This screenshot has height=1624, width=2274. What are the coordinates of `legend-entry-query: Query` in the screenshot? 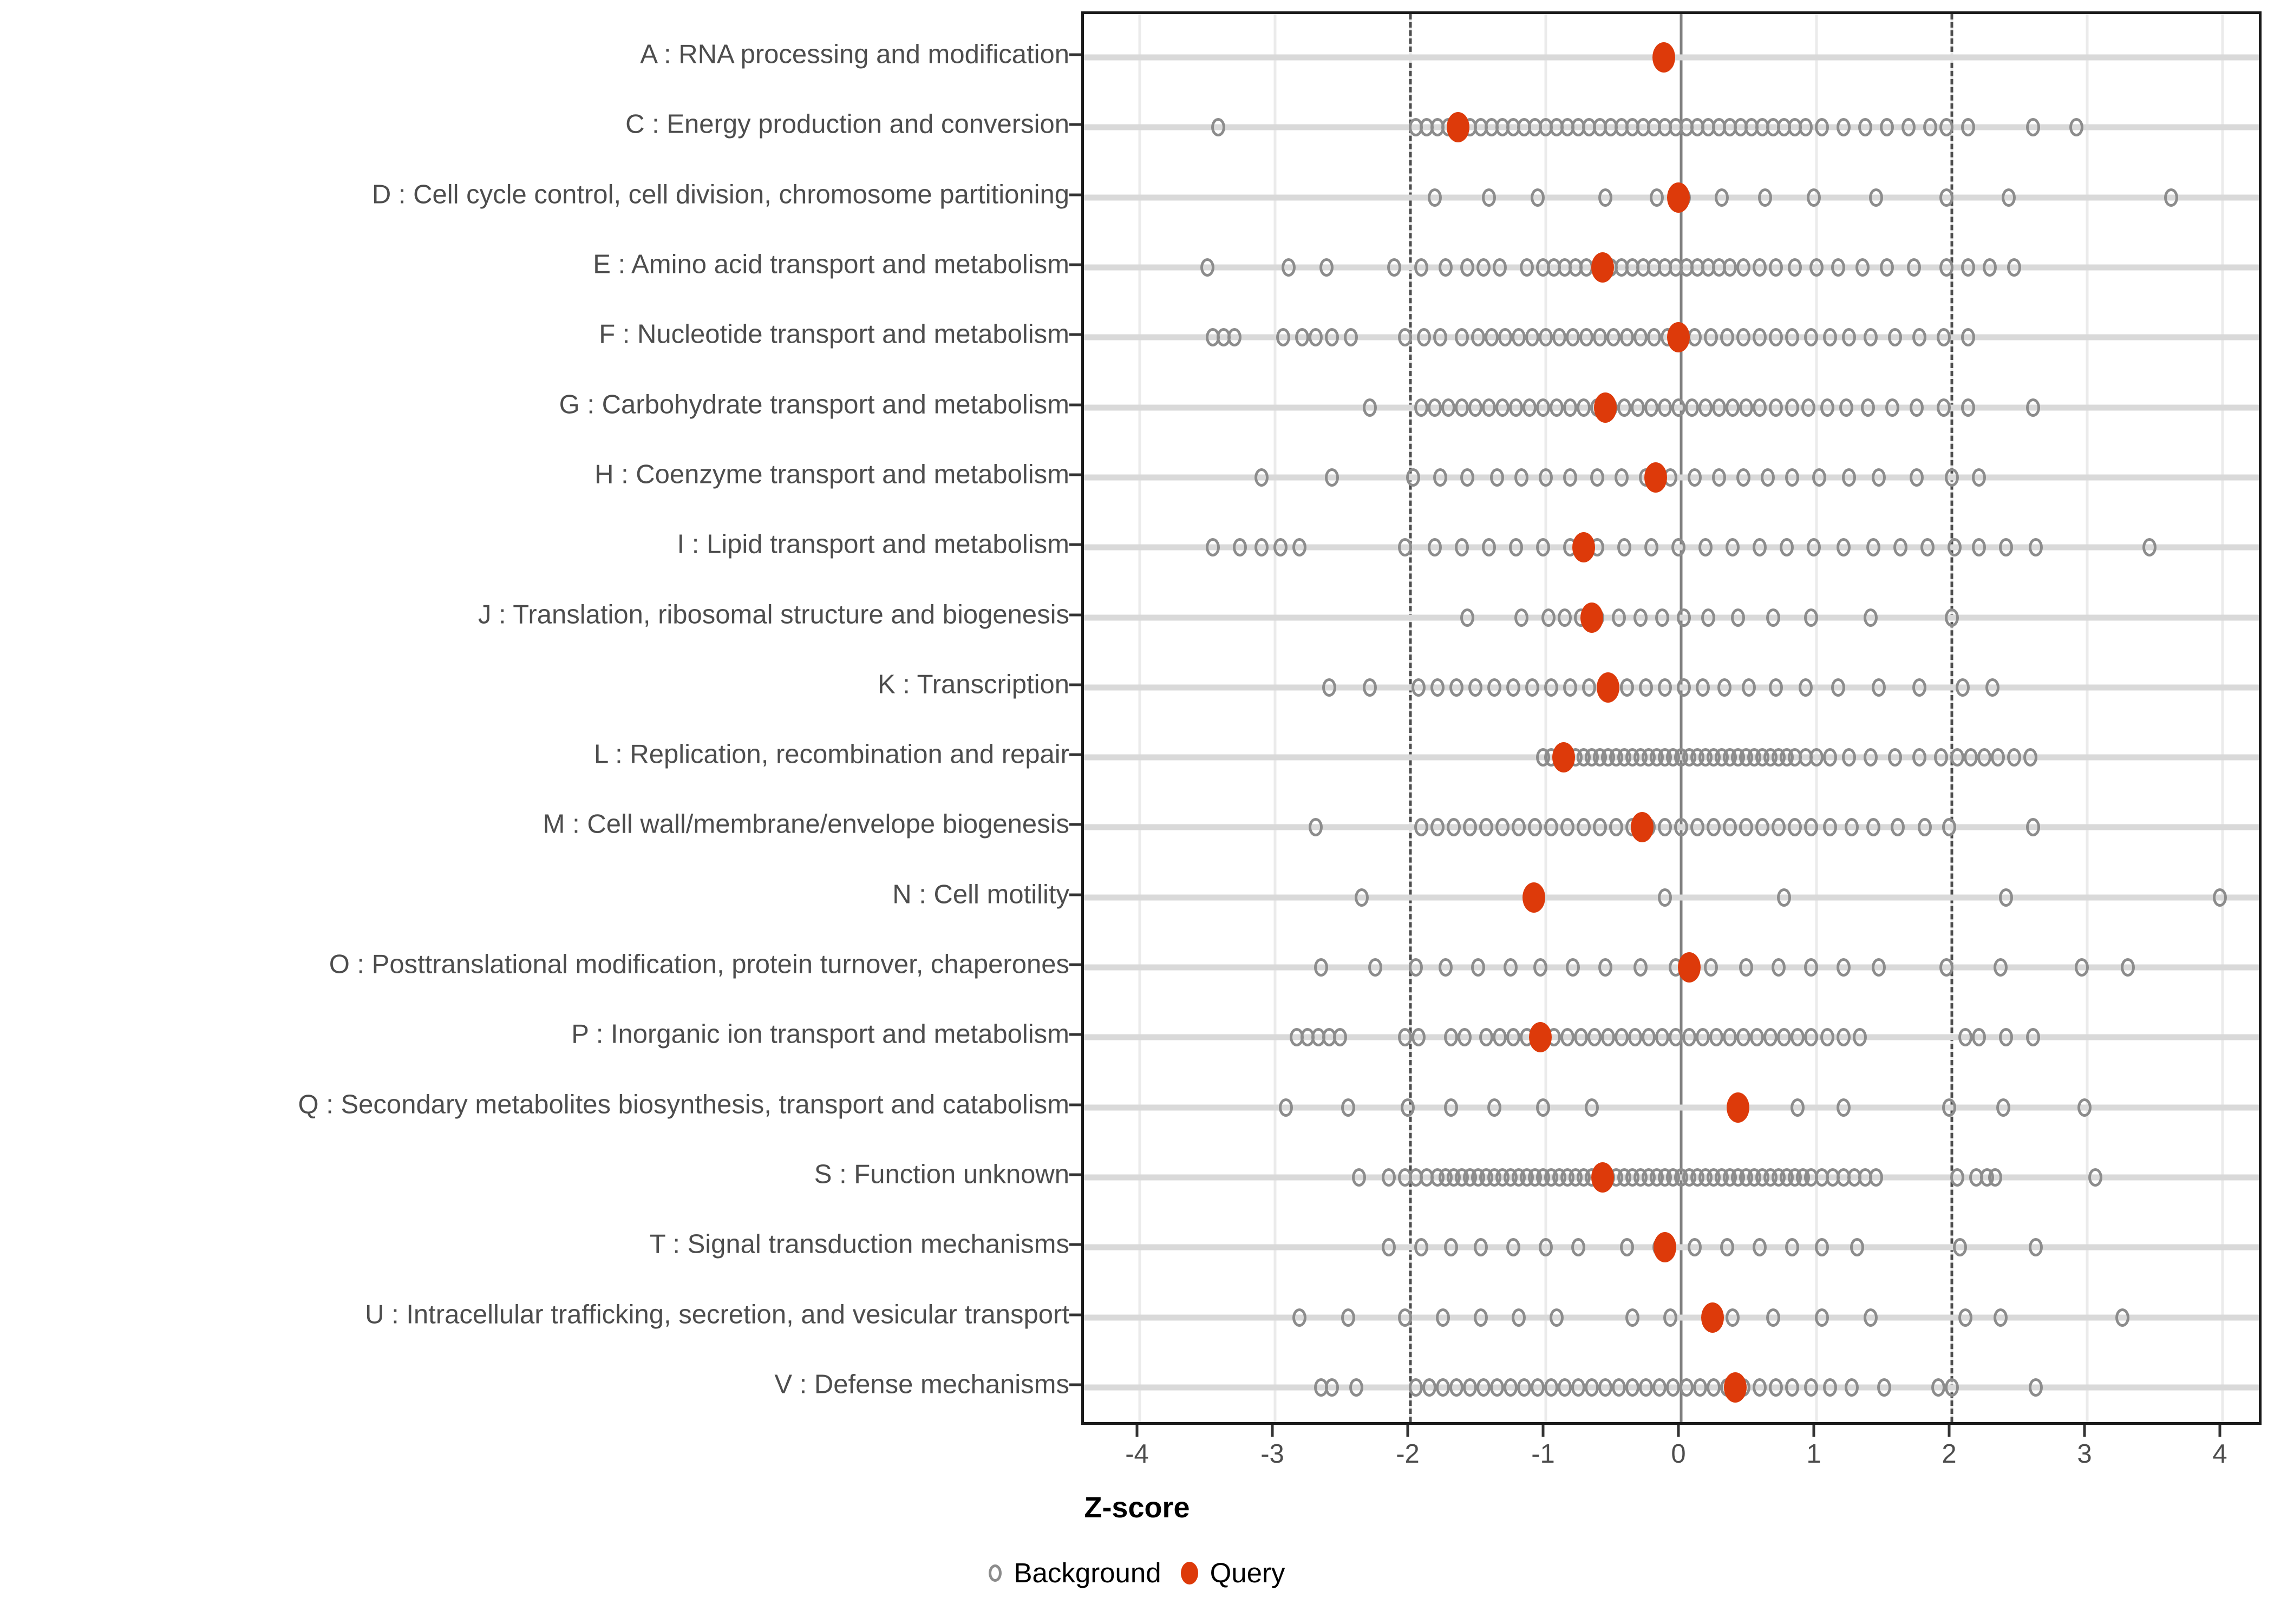 It's located at (1233, 1573).